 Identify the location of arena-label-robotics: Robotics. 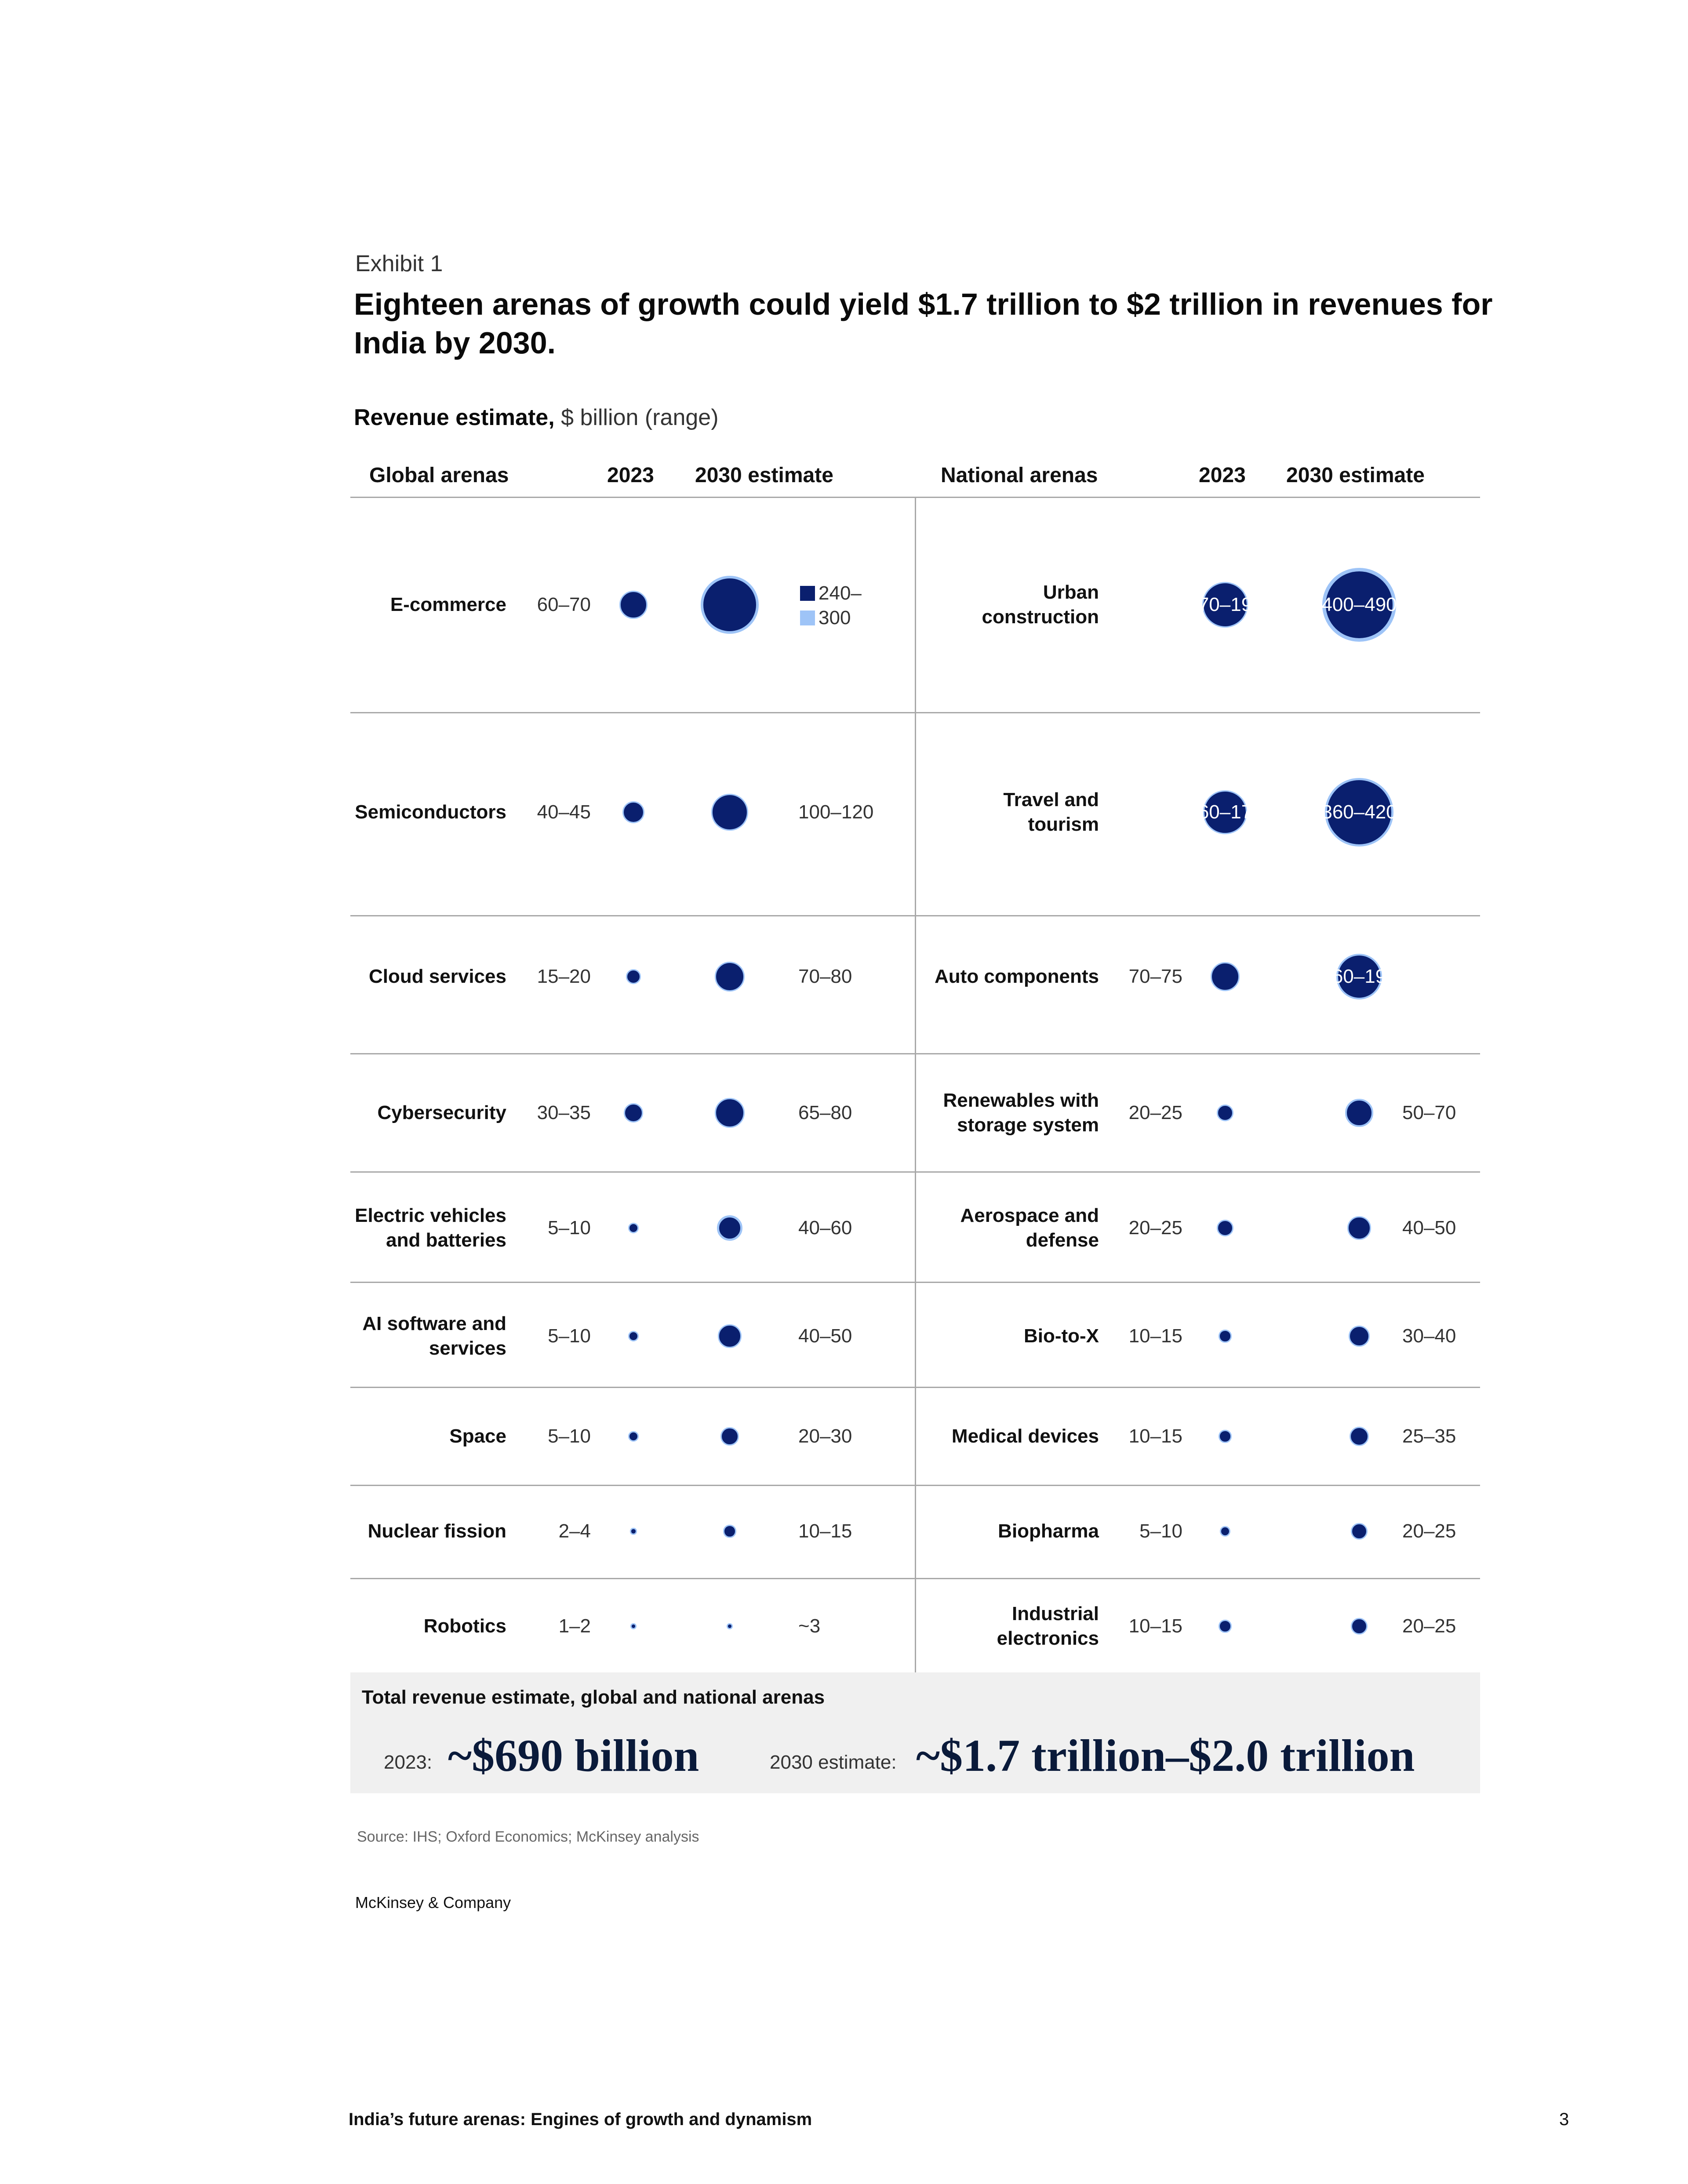
(464, 1626).